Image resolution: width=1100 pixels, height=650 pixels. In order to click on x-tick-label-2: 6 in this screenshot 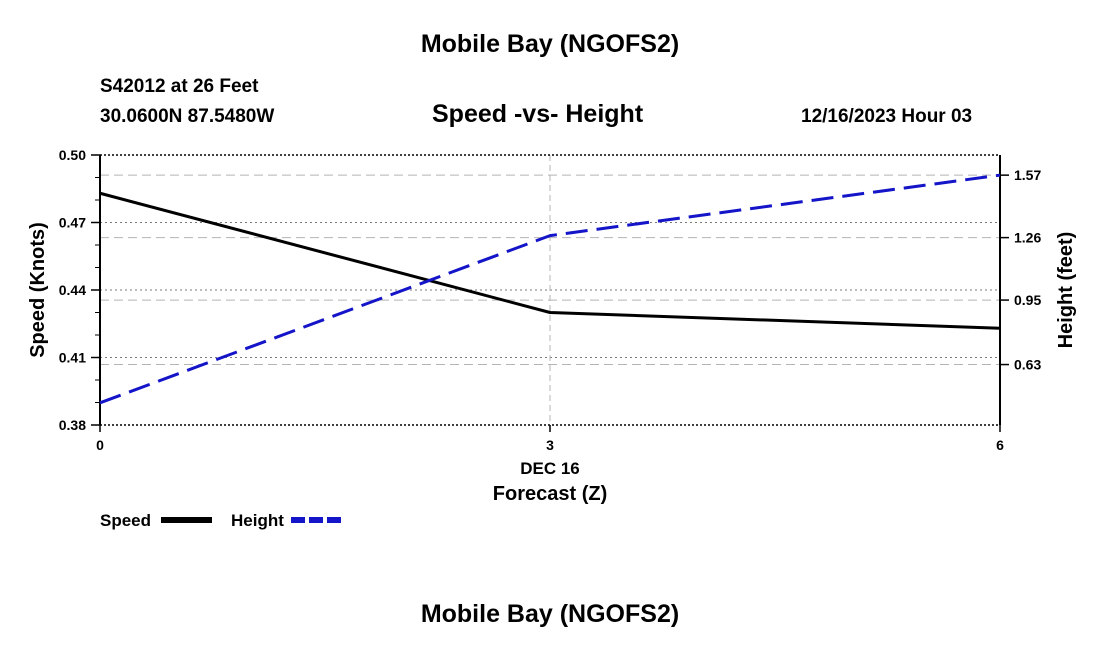, I will do `click(1000, 445)`.